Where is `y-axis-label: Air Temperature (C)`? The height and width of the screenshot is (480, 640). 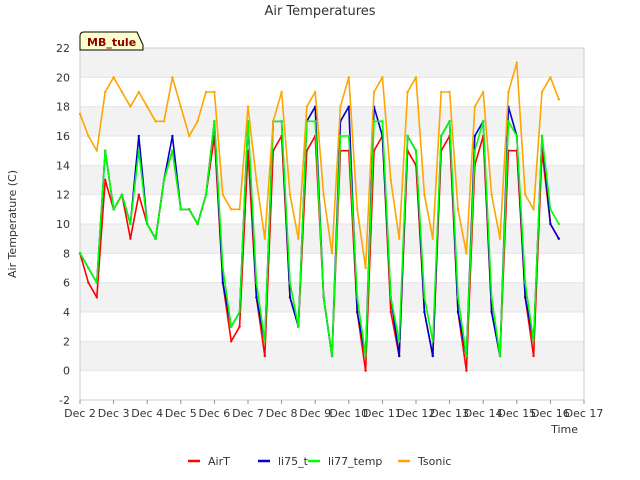 y-axis-label: Air Temperature (C) is located at coordinates (12, 224).